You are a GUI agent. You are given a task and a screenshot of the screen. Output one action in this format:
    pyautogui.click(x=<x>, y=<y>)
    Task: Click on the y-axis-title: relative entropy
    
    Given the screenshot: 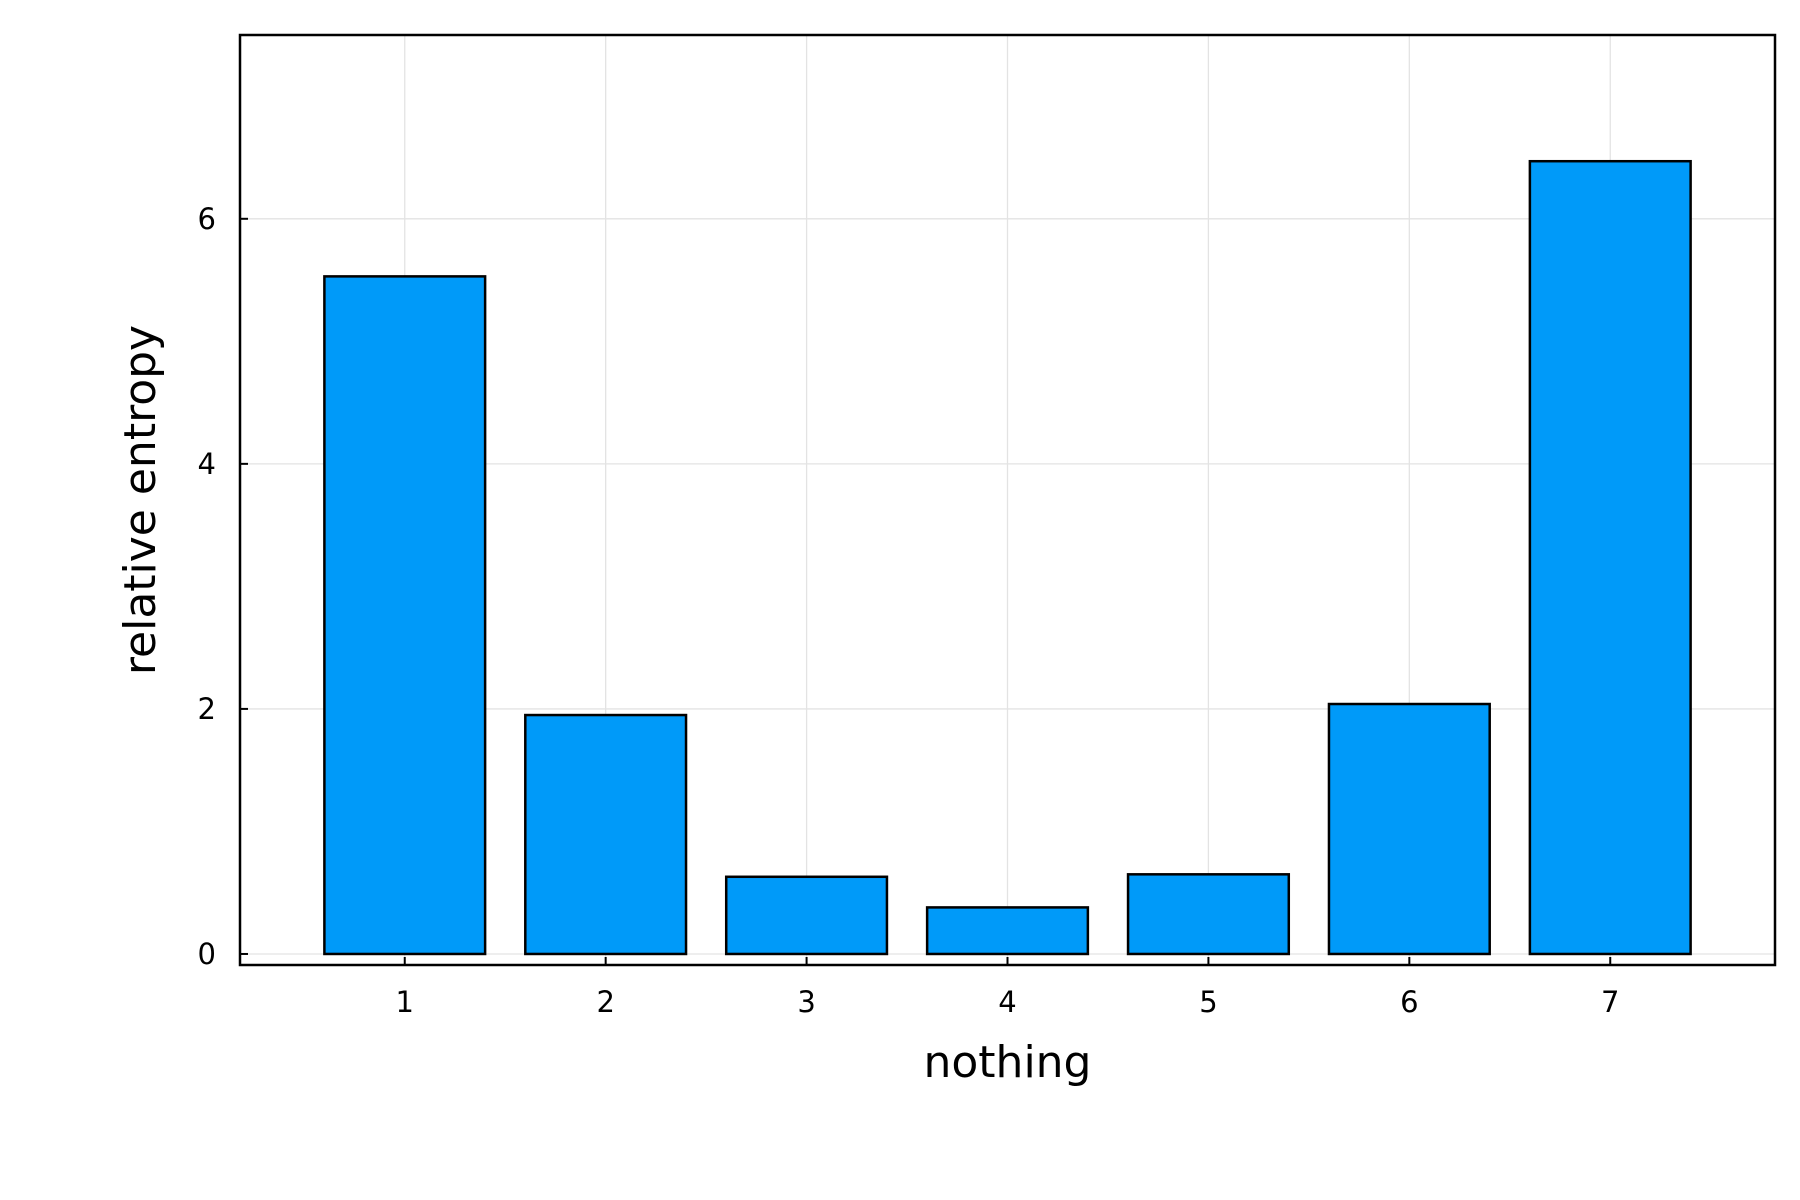 What is the action you would take?
    pyautogui.click(x=140, y=500)
    